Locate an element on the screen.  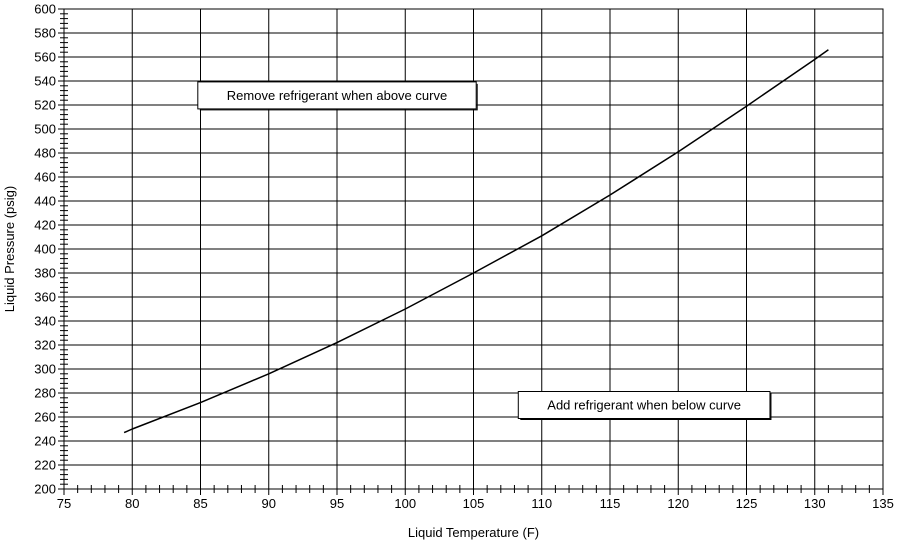
y-tick-label: 280 is located at coordinates (45, 393).